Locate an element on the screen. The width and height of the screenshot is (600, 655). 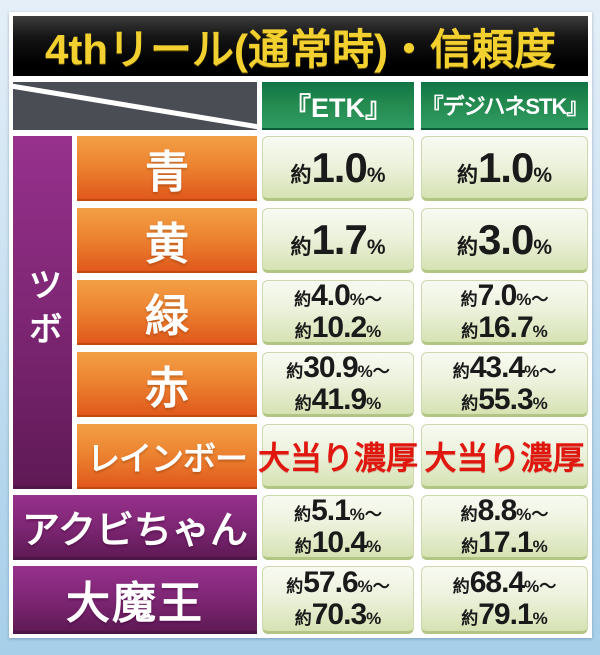
table-title-bar: 4thリール(通常時)・信頼度 is located at coordinates (300, 46).